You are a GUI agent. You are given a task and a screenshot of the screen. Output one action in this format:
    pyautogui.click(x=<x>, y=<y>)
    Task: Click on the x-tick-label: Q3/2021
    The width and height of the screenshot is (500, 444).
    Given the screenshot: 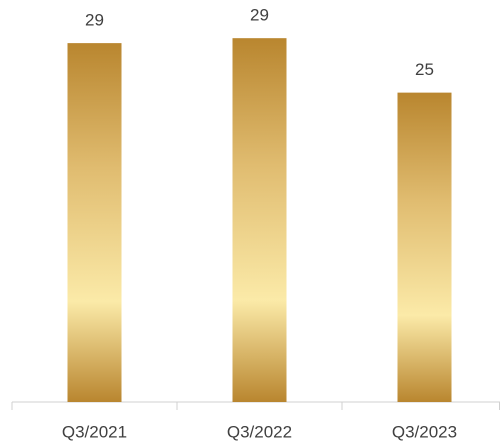 What is the action you would take?
    pyautogui.click(x=94, y=431)
    